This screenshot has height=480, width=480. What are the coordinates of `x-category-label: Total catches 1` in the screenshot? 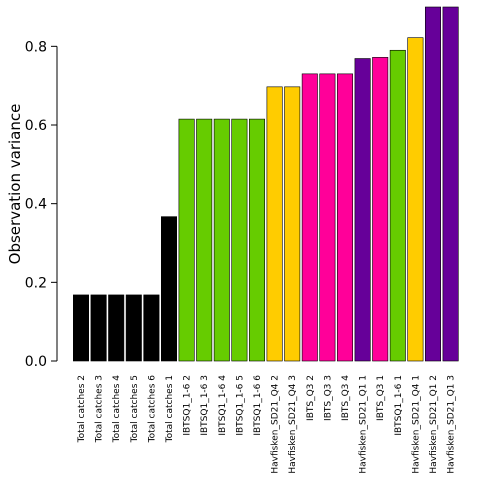 It's located at (170, 409).